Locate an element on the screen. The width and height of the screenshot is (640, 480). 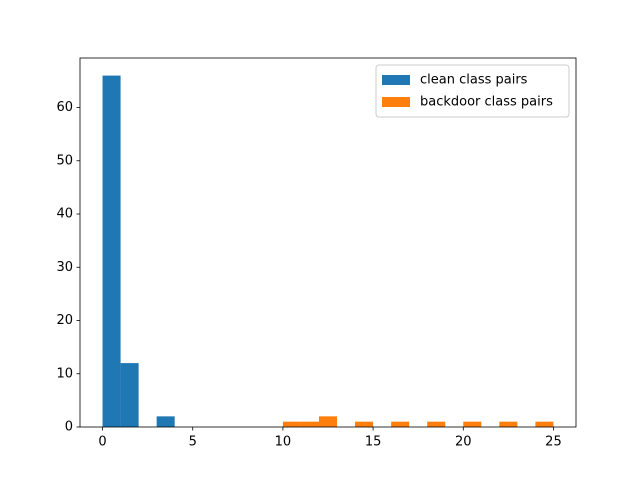
legend-label: clean class pairs is located at coordinates (474, 80).